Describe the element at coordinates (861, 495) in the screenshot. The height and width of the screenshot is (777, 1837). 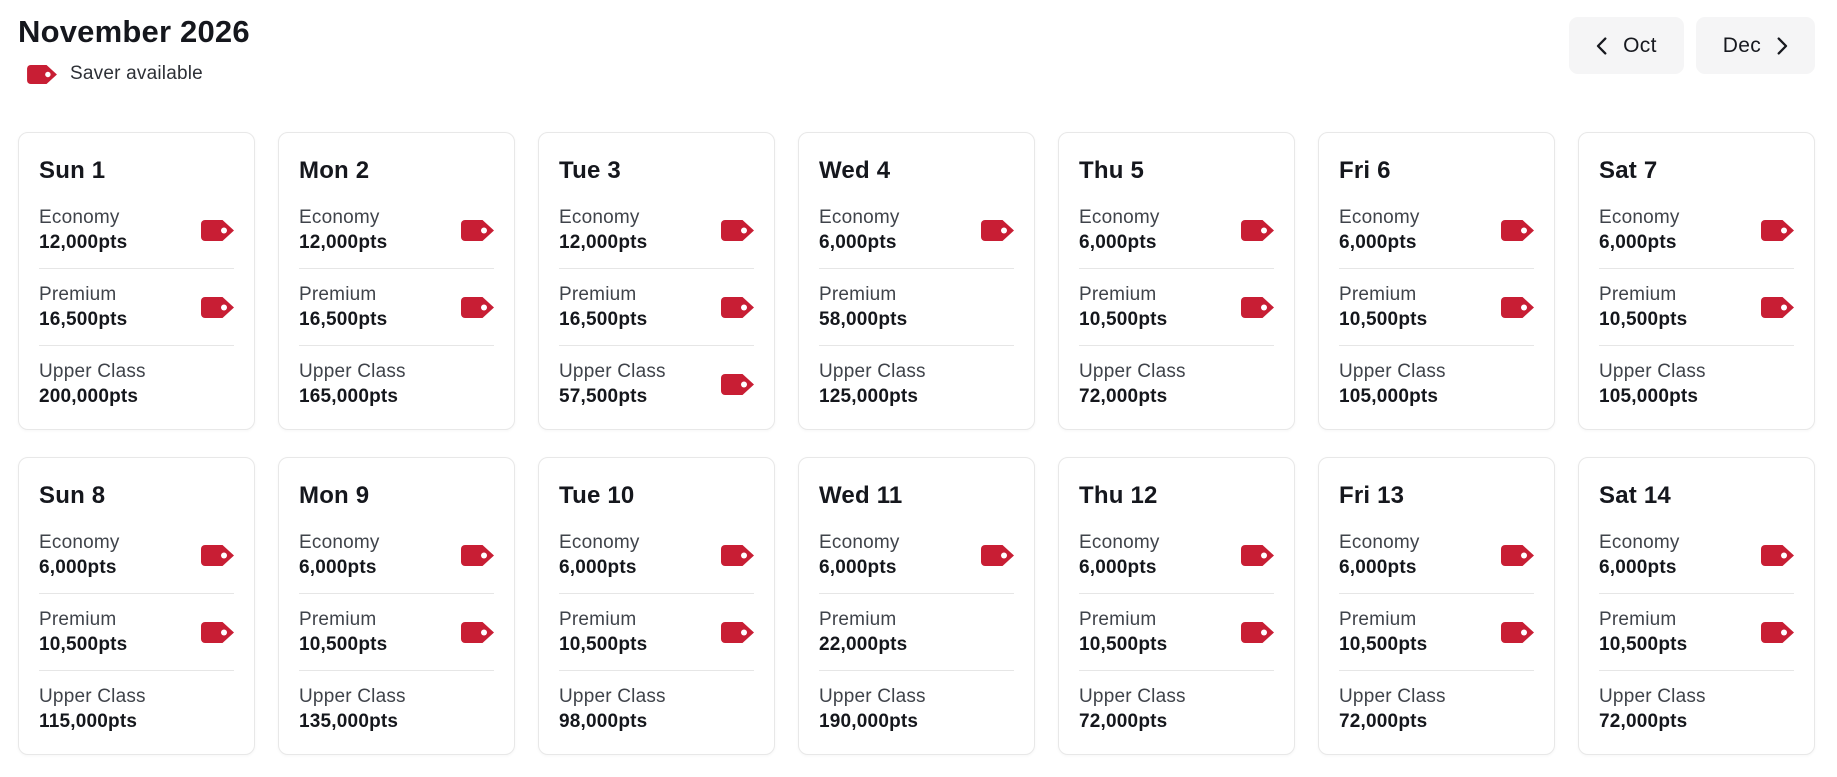
I see `day-title: Wed 11` at that location.